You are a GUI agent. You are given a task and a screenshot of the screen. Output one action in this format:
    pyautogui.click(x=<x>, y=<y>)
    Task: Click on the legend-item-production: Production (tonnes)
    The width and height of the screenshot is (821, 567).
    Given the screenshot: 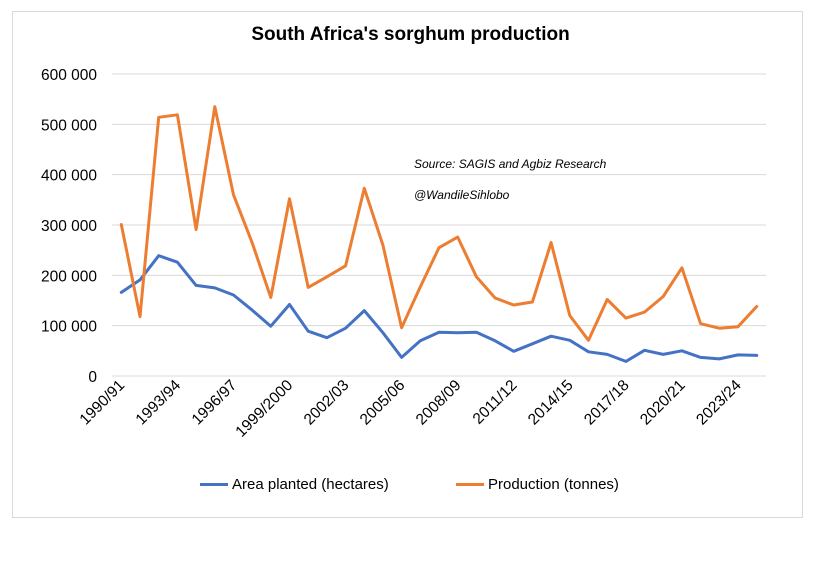 What is the action you would take?
    pyautogui.click(x=537, y=484)
    